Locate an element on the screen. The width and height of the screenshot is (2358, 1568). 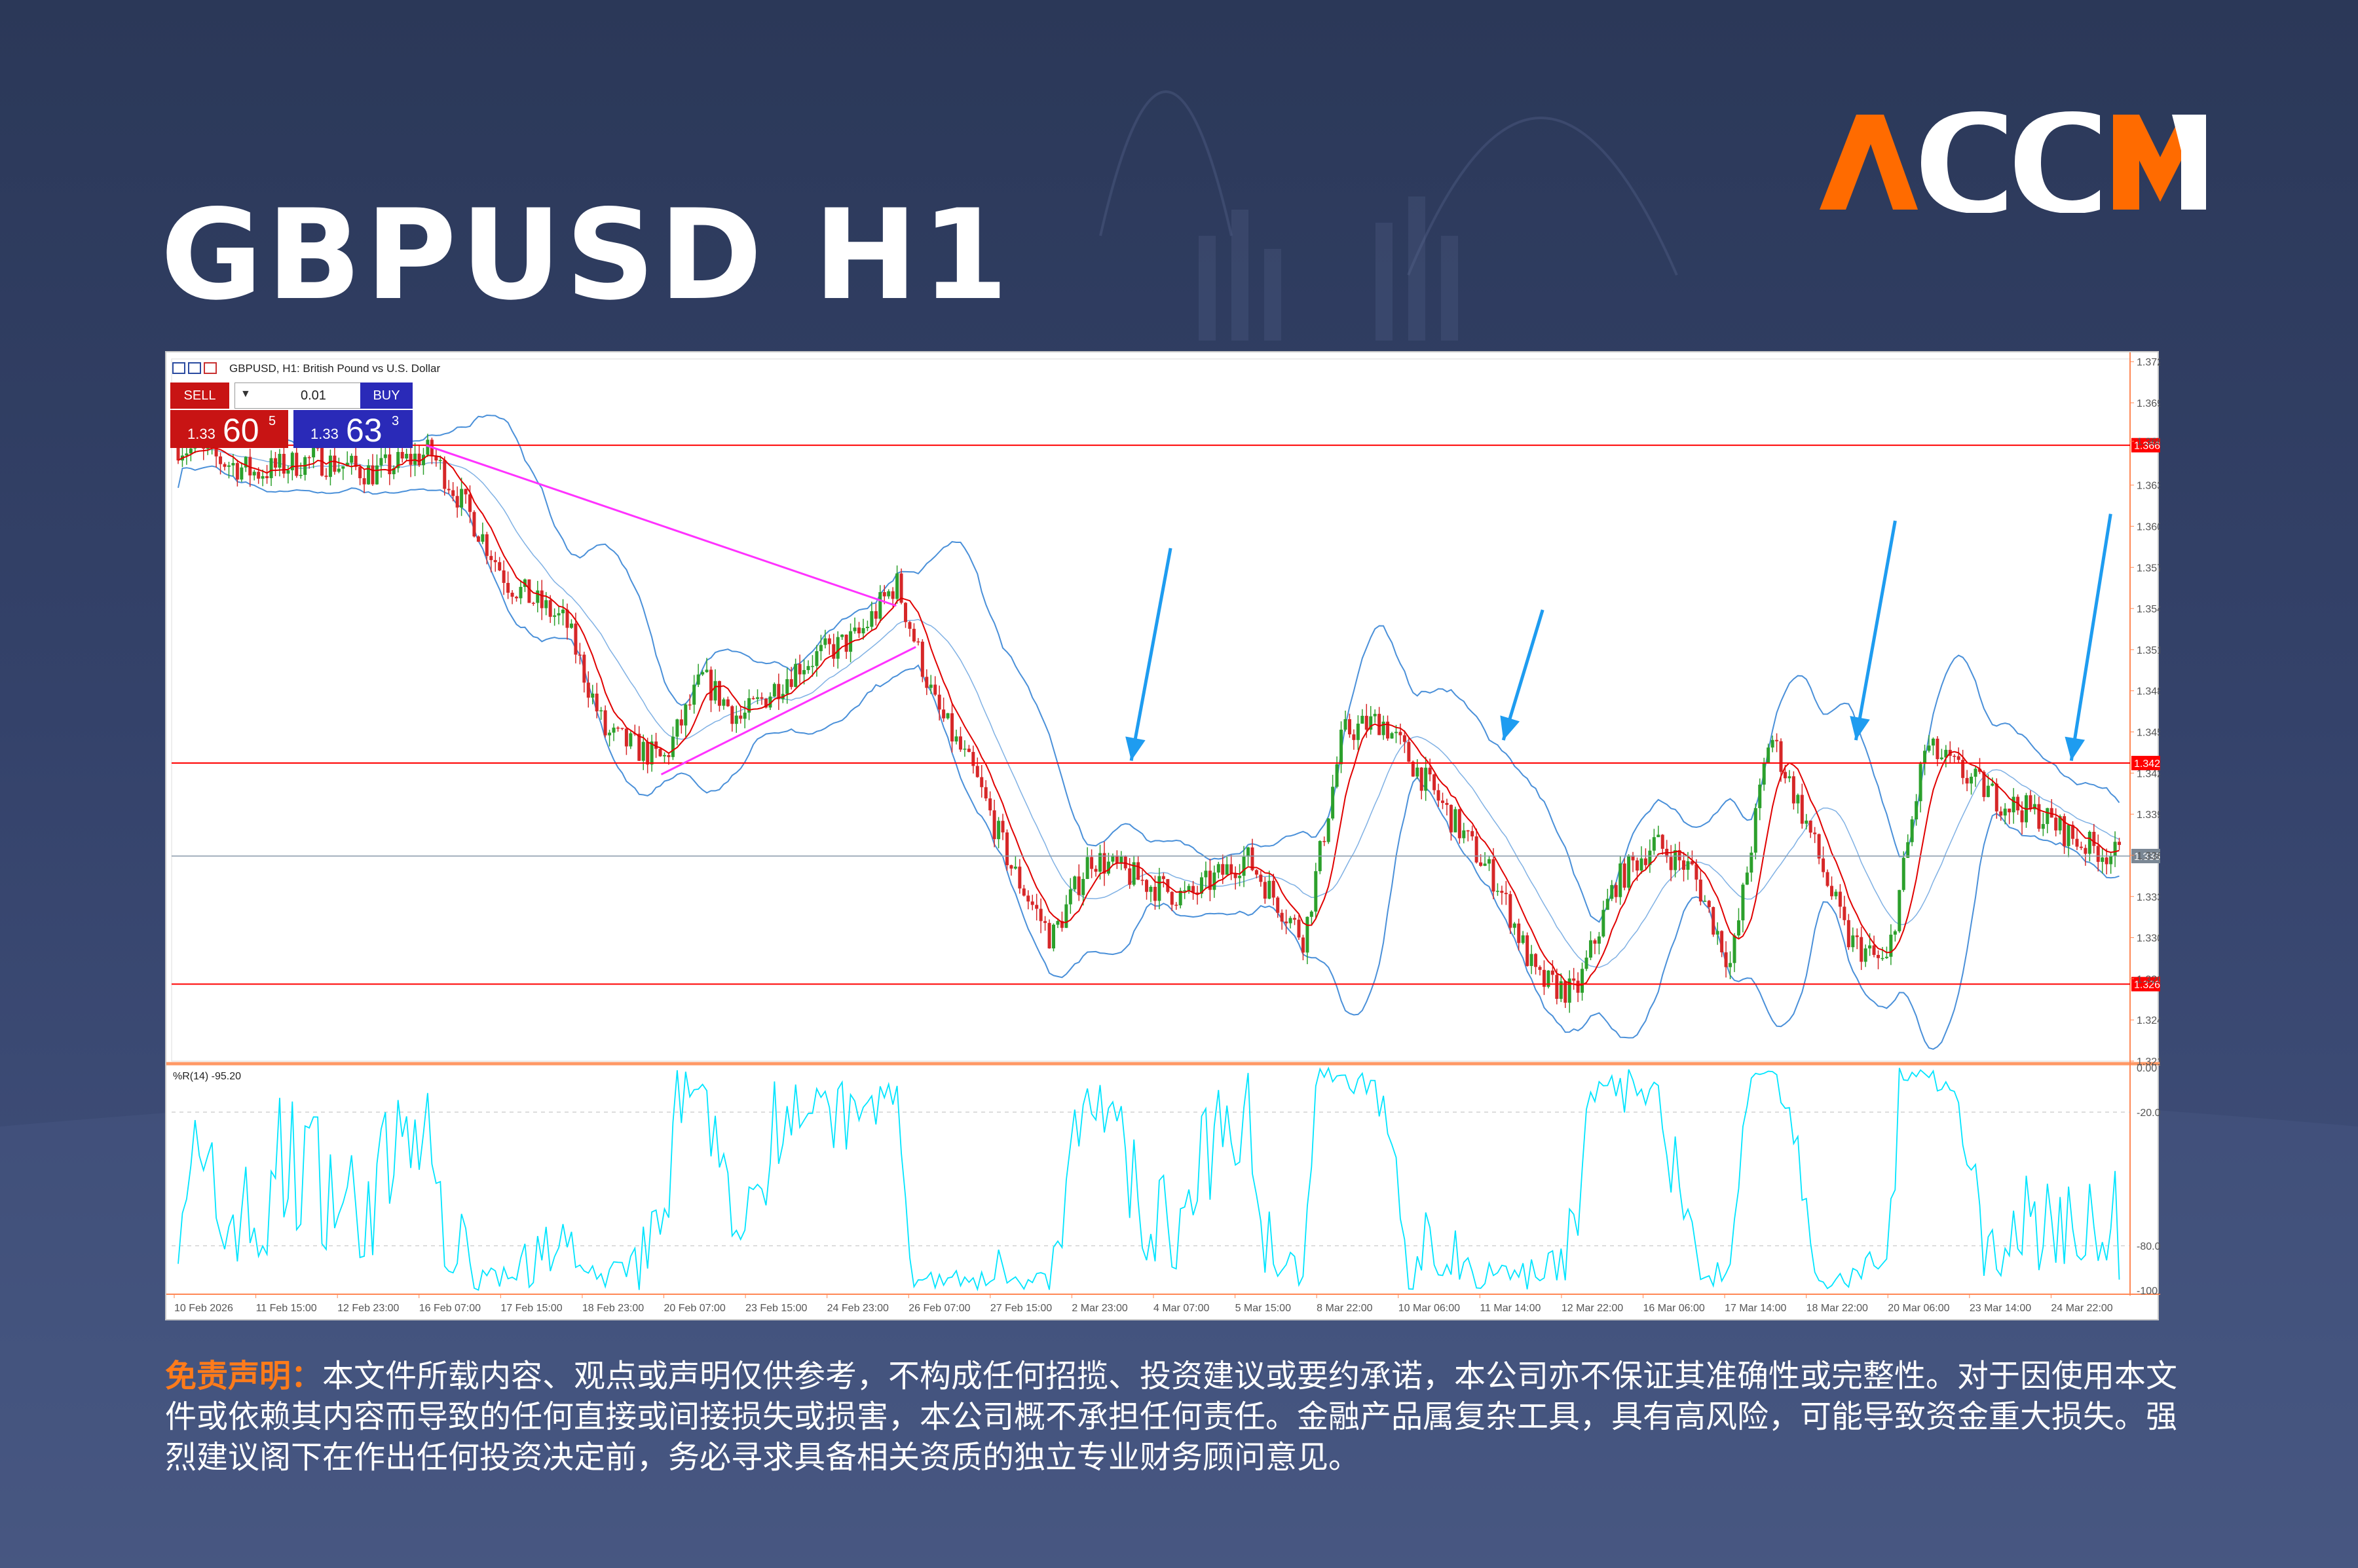
indicator-label: %R(14) -95.20 is located at coordinates (207, 1076).